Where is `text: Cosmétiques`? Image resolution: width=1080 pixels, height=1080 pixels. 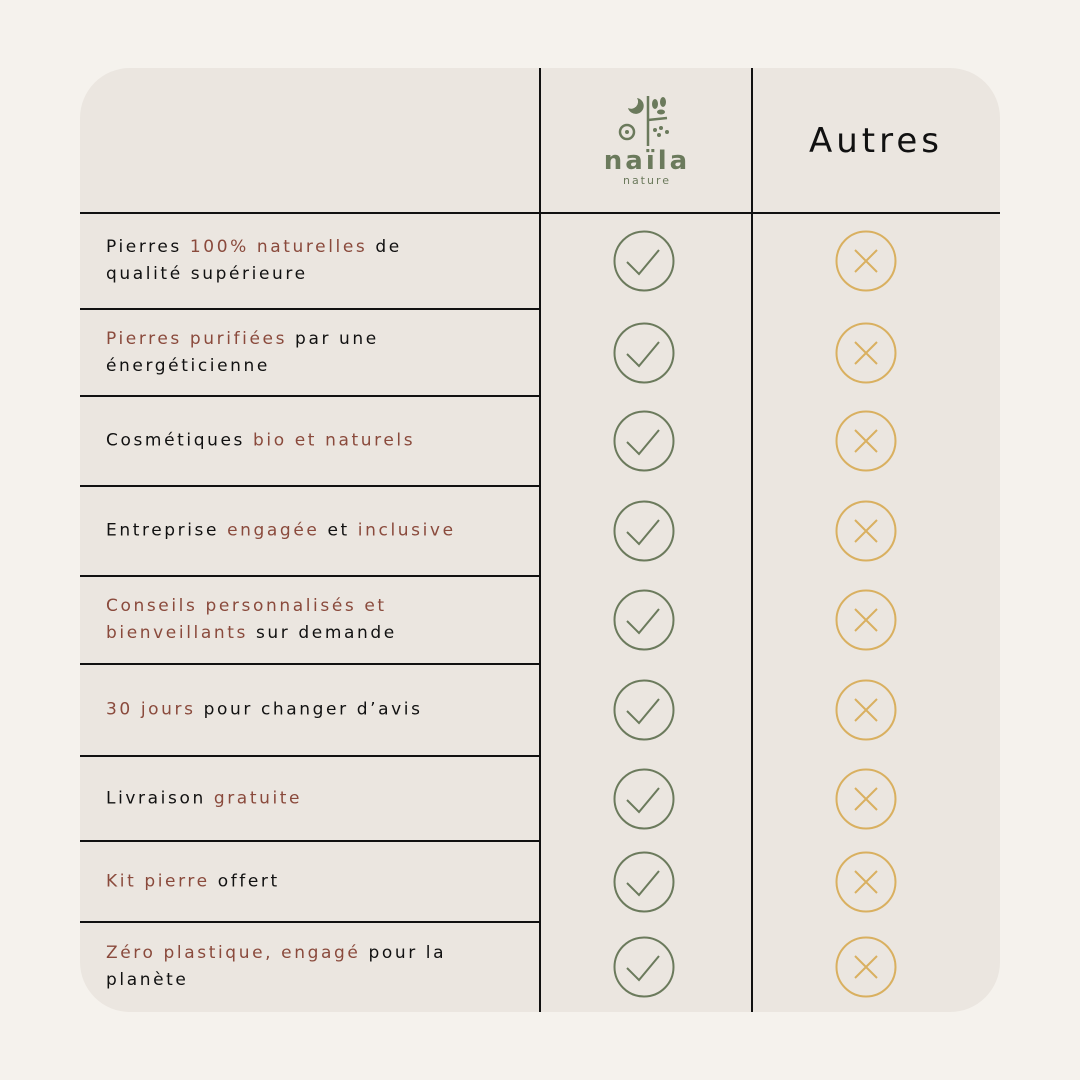
text: Cosmétiques is located at coordinates (180, 440).